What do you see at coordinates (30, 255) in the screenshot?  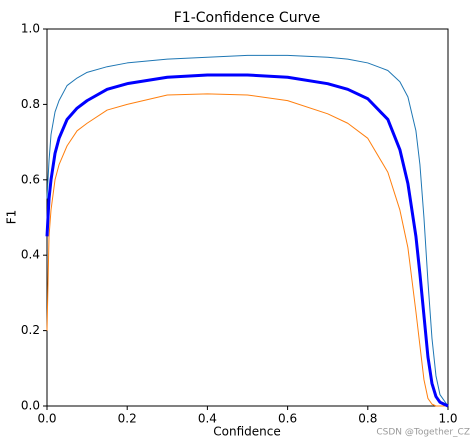 I see `y-tick-label: 0.4` at bounding box center [30, 255].